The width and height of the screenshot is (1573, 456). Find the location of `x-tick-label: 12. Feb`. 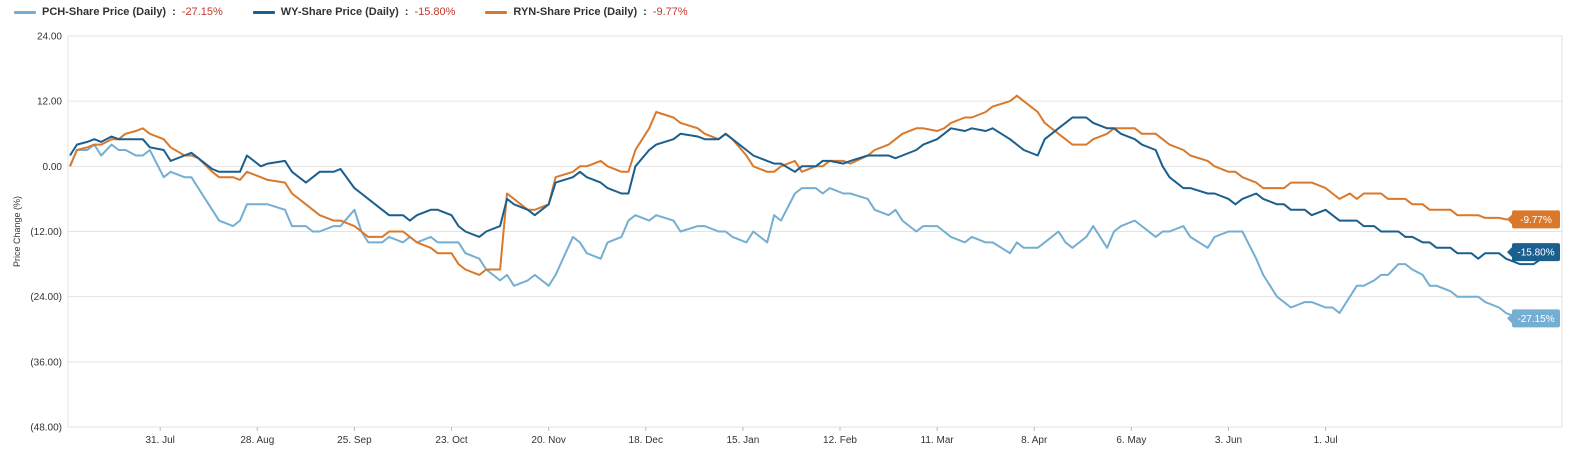

x-tick-label: 12. Feb is located at coordinates (840, 440).